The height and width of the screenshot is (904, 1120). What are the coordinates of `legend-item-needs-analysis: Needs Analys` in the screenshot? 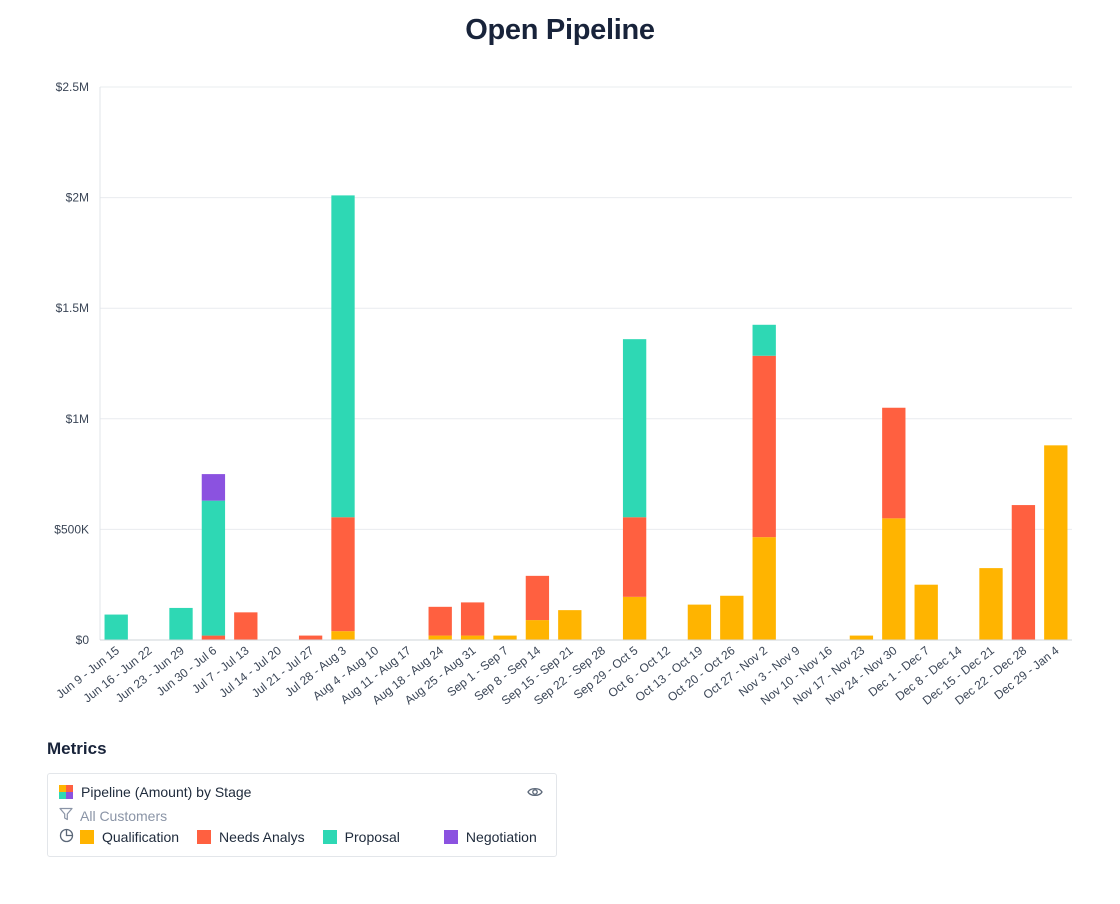 It's located at (251, 837).